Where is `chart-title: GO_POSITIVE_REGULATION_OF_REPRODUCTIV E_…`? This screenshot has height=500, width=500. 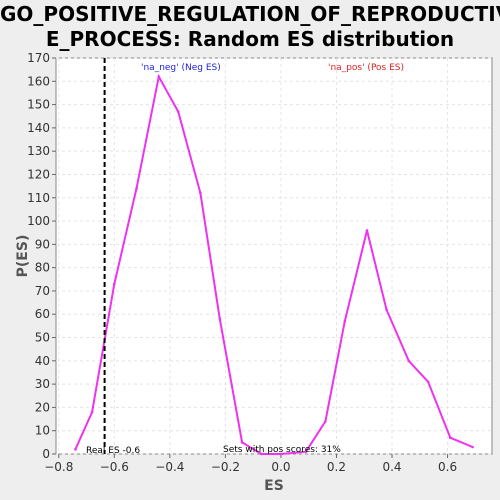
chart-title: GO_POSITIVE_REGULATION_OF_REPRODUCTIV E_… is located at coordinates (250, 26).